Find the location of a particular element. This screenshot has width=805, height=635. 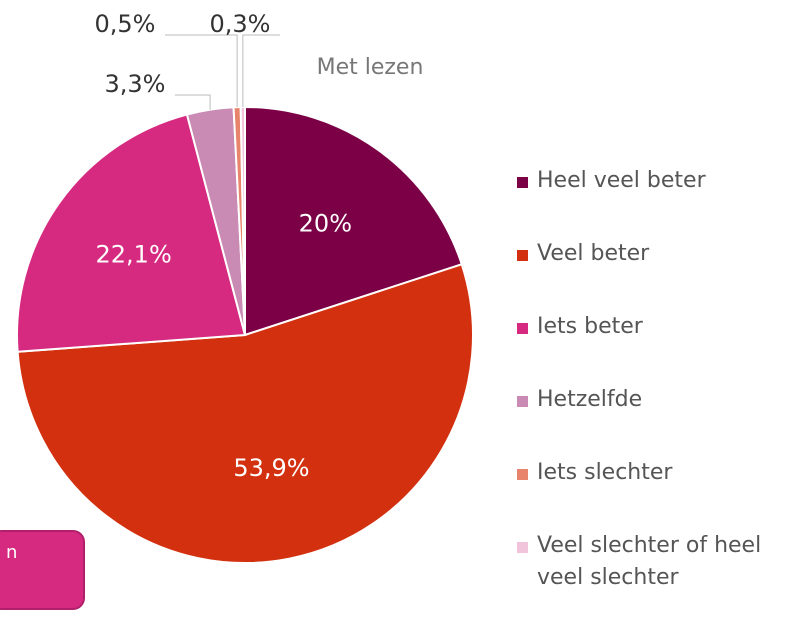

chart-title: Met lezen is located at coordinates (370, 67).